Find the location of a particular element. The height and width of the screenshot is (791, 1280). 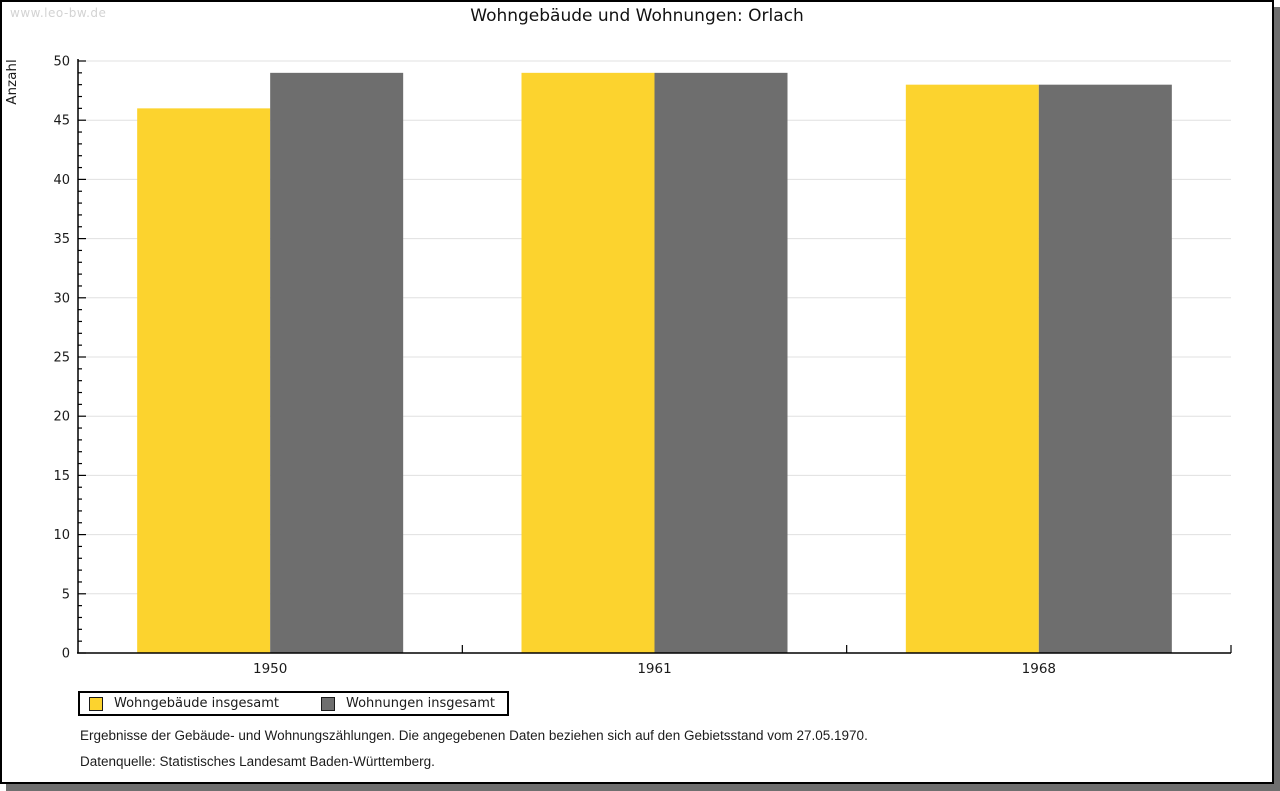

bar-series-0-1950 is located at coordinates (204, 381).